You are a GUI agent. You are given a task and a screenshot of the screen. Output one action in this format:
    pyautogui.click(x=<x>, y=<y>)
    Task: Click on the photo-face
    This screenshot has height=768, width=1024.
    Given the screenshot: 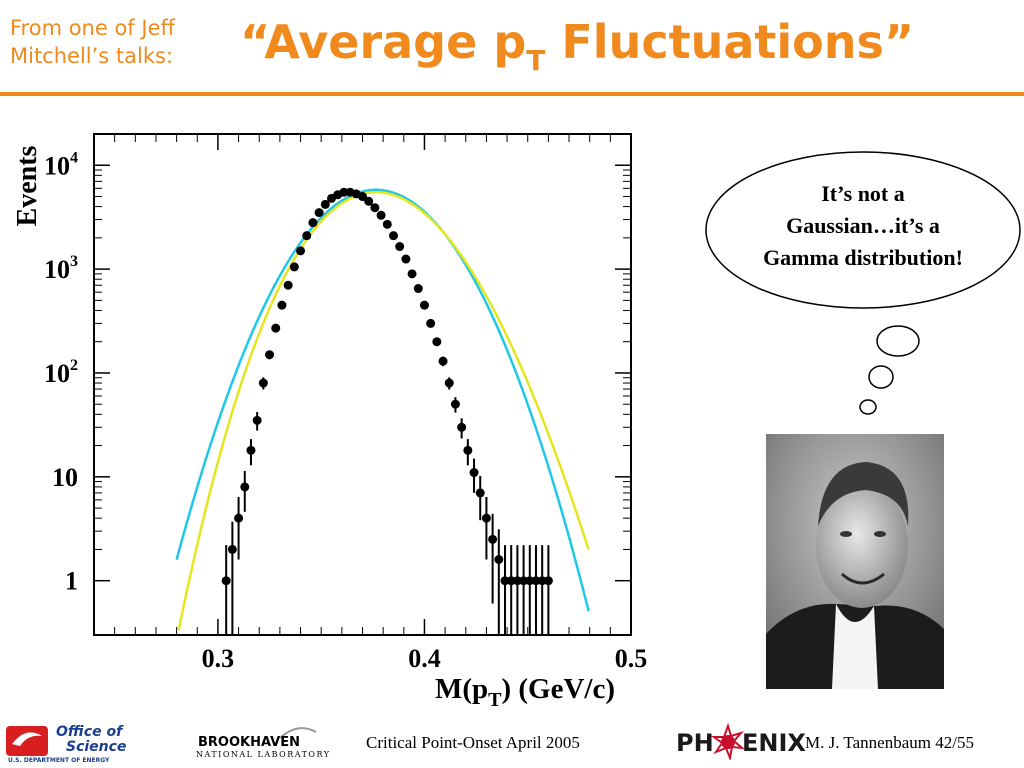 What is the action you would take?
    pyautogui.click(x=862, y=546)
    